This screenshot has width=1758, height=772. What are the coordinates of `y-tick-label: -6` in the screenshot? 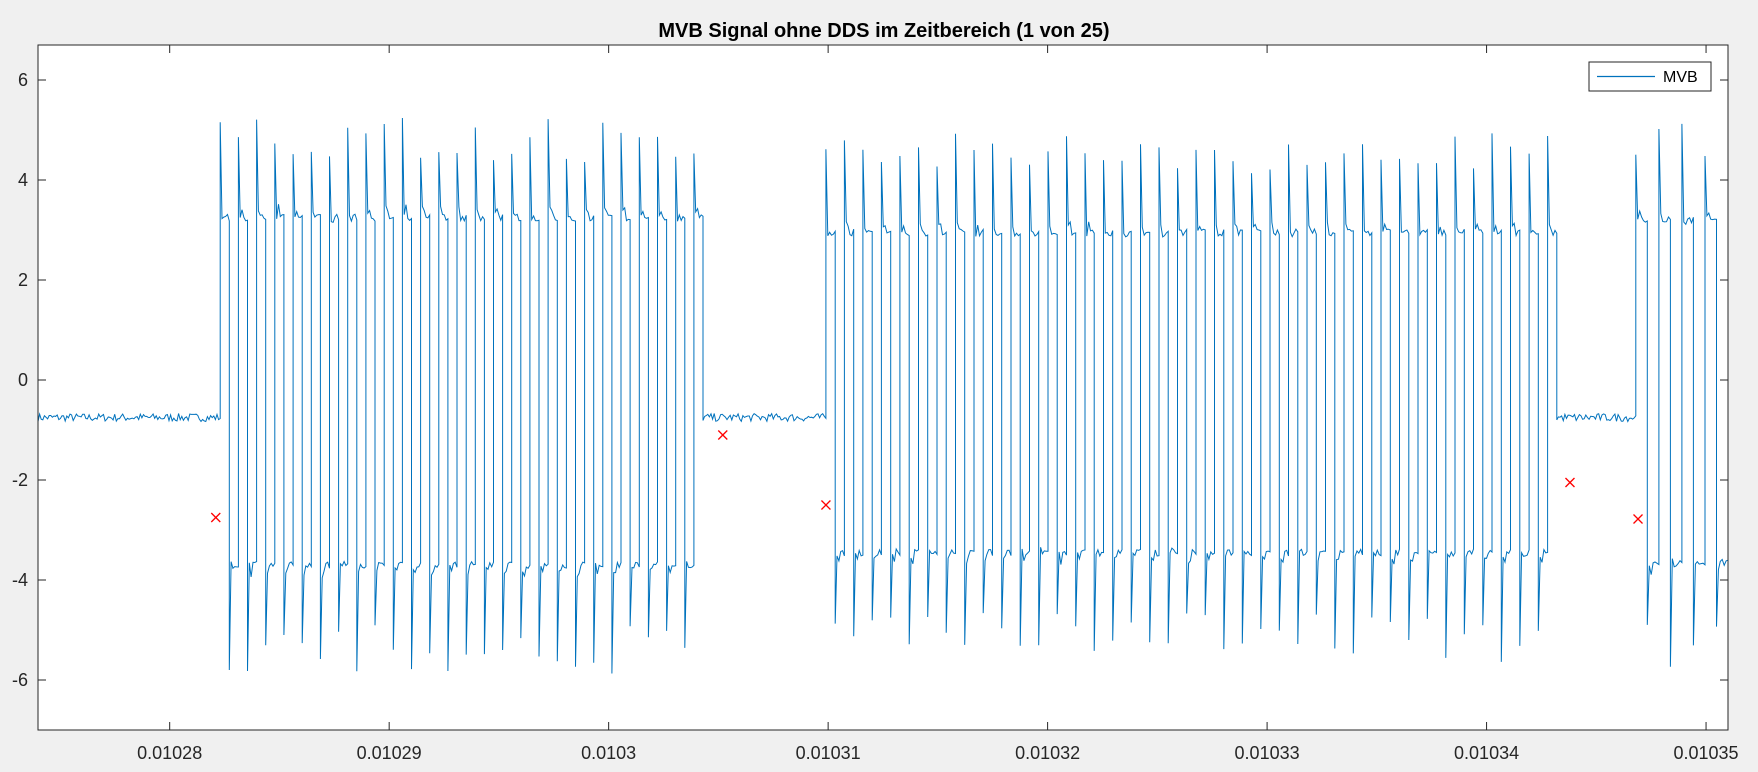 It's located at (20, 680).